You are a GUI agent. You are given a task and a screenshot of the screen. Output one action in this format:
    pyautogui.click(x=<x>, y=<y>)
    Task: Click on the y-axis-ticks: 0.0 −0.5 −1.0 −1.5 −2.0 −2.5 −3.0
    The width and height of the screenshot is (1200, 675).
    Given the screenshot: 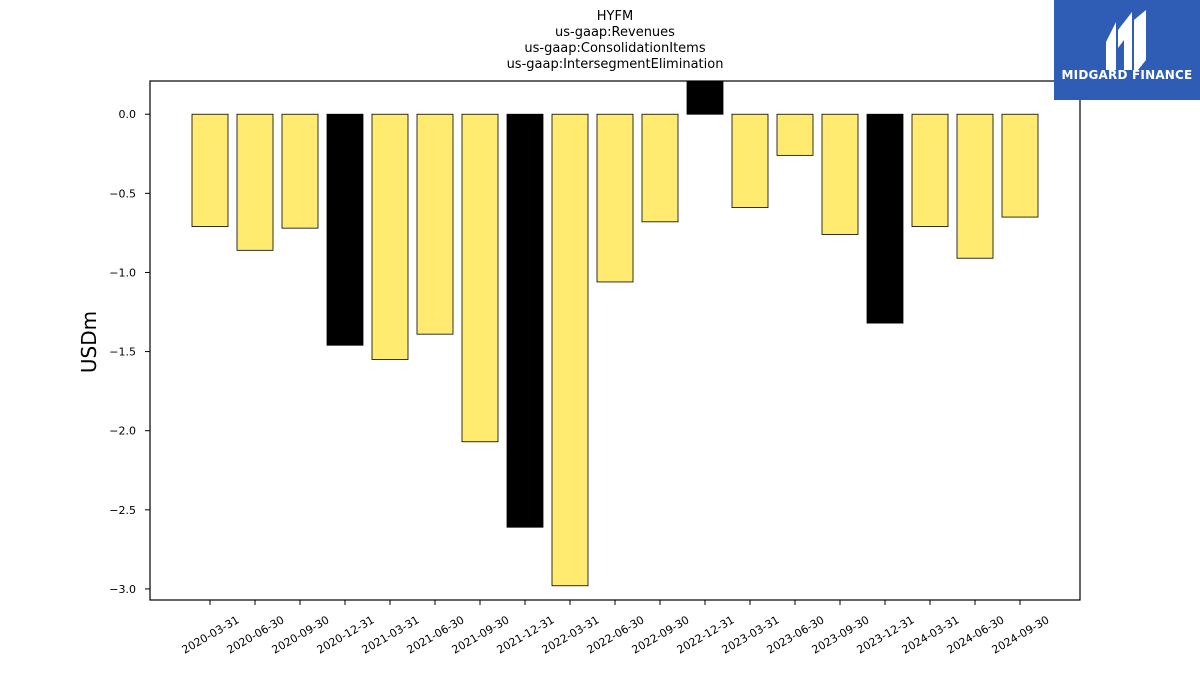 What is the action you would take?
    pyautogui.click(x=129, y=352)
    